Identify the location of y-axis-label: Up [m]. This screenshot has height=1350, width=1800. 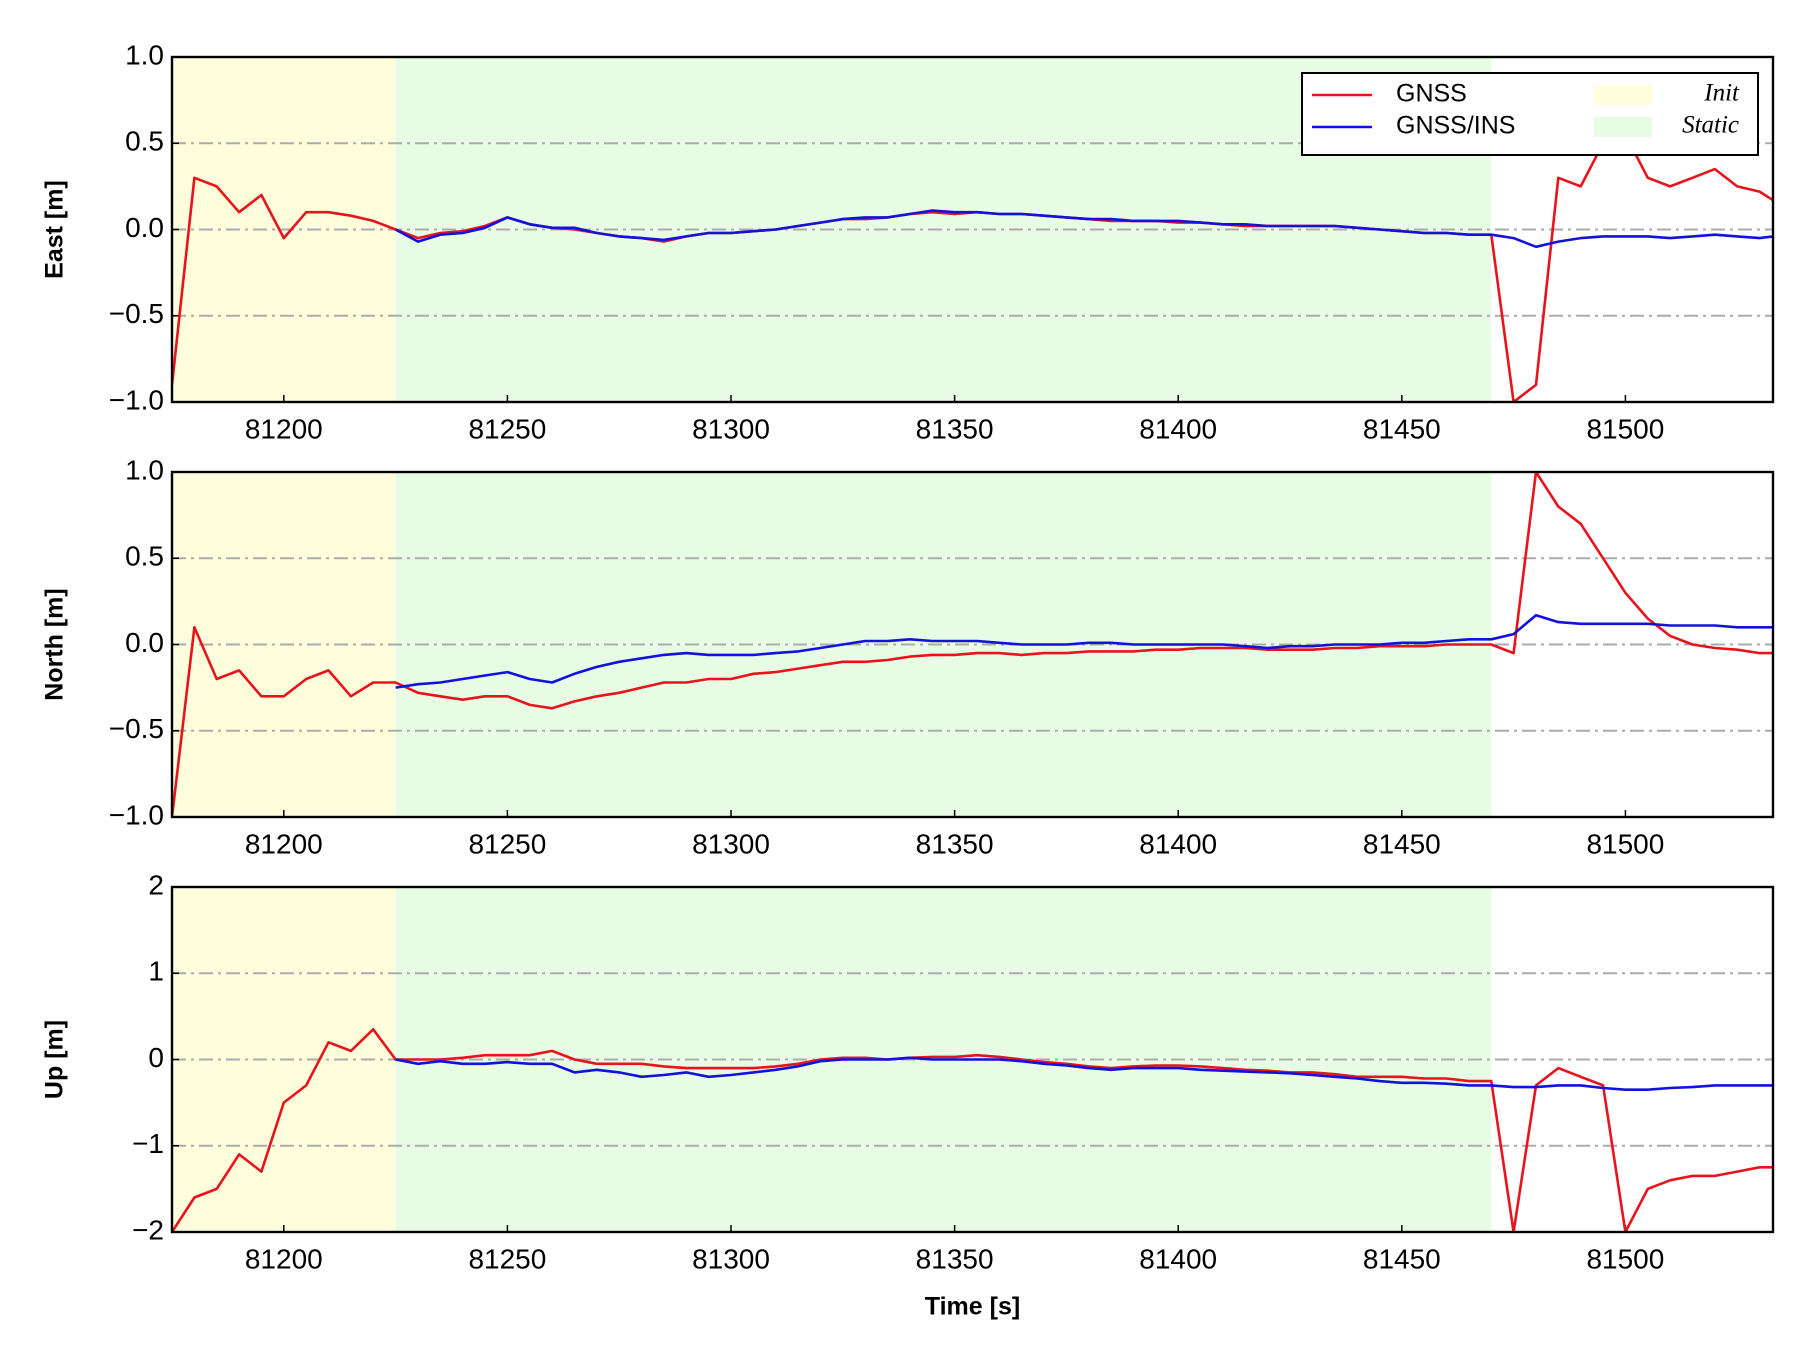
(55, 1059).